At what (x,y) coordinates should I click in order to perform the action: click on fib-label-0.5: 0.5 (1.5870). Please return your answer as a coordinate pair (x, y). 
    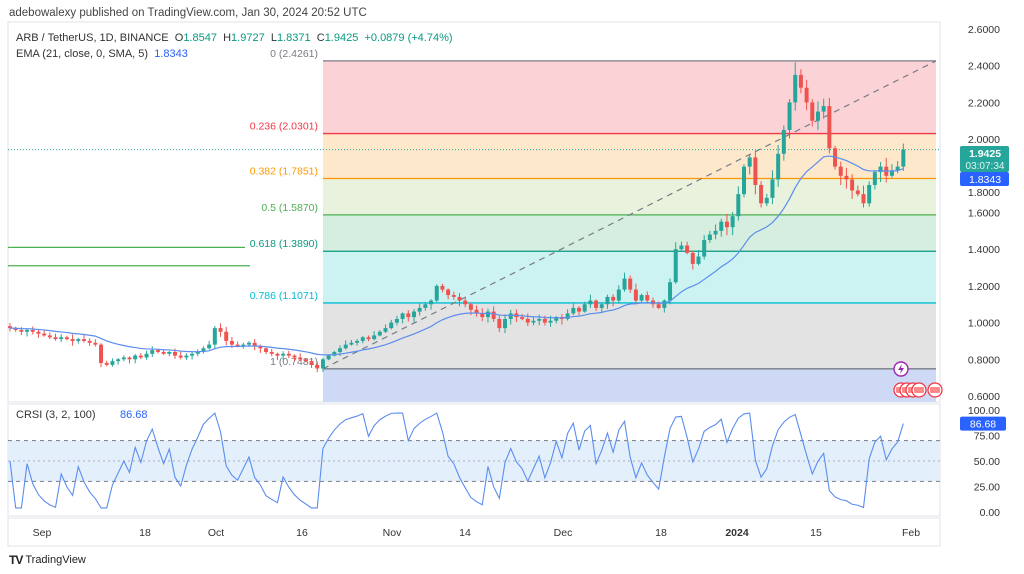
    Looking at the image, I should click on (289, 208).